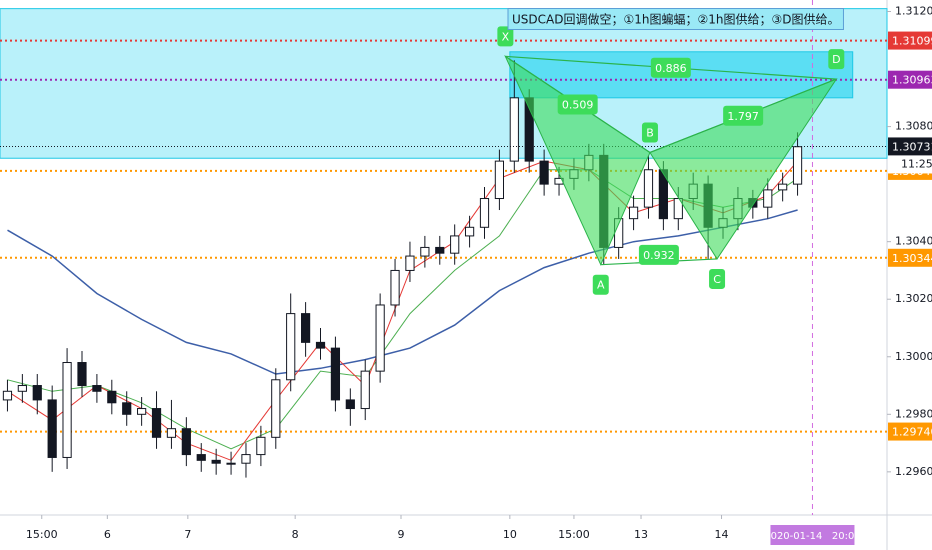  I want to click on level-axis-label: 1.30344, so click(912, 258).